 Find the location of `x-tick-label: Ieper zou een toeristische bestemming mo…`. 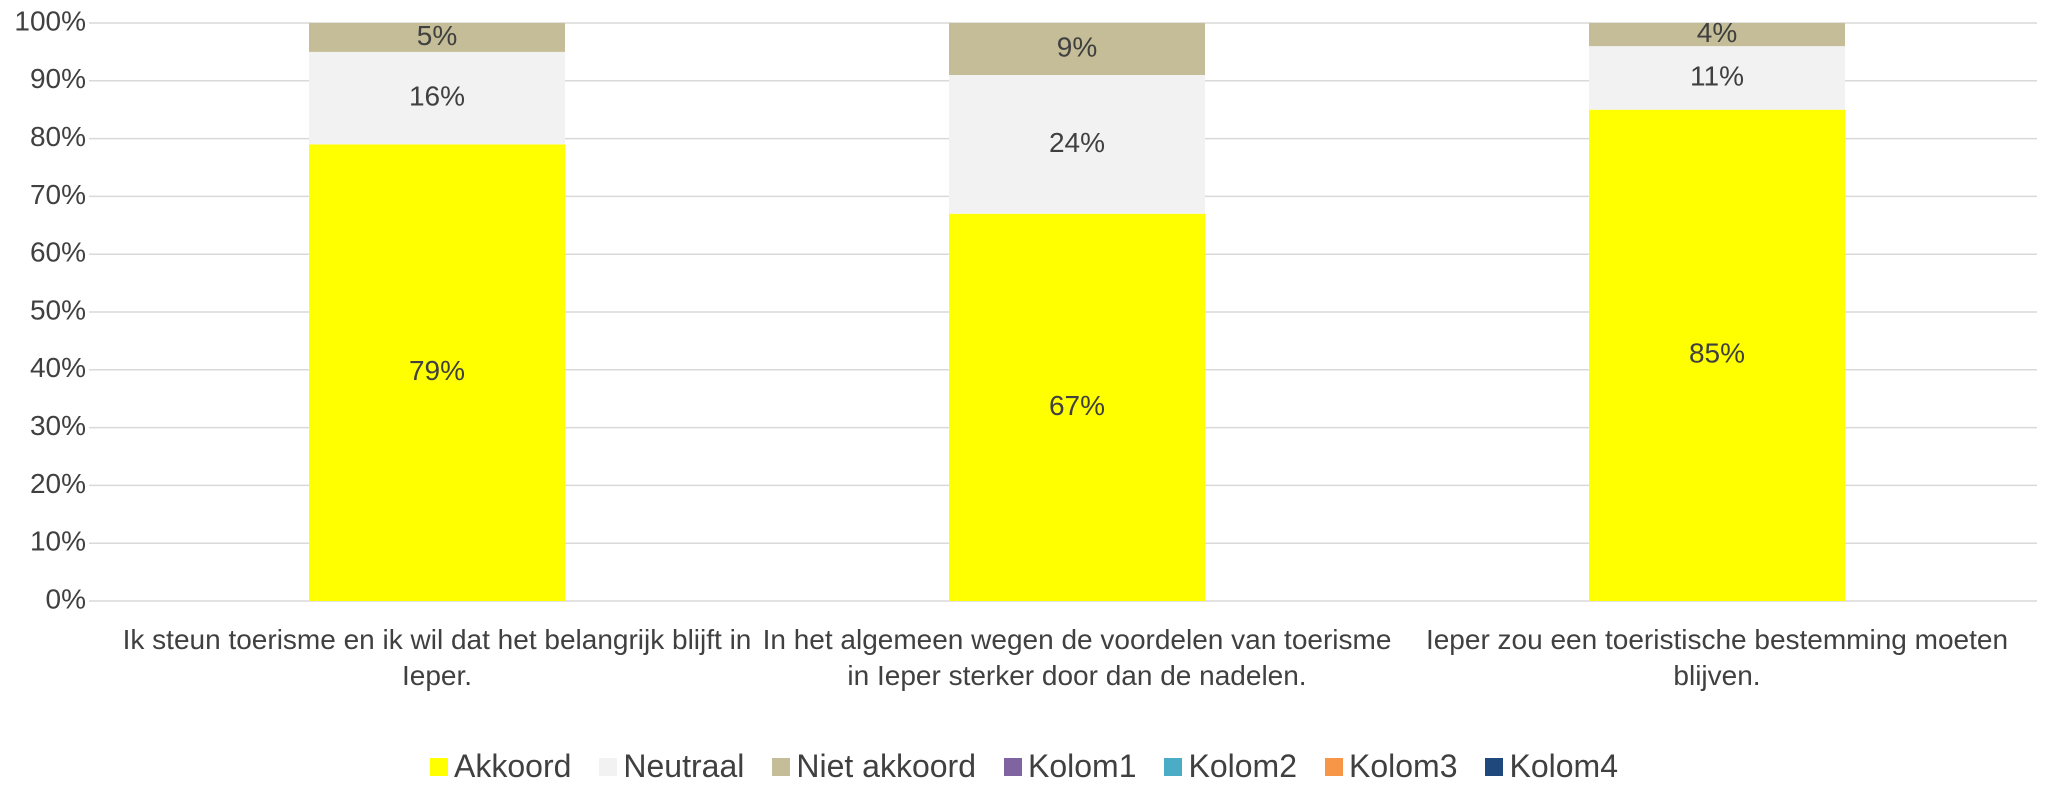

x-tick-label: Ieper zou een toeristische bestemming mo… is located at coordinates (1717, 657).